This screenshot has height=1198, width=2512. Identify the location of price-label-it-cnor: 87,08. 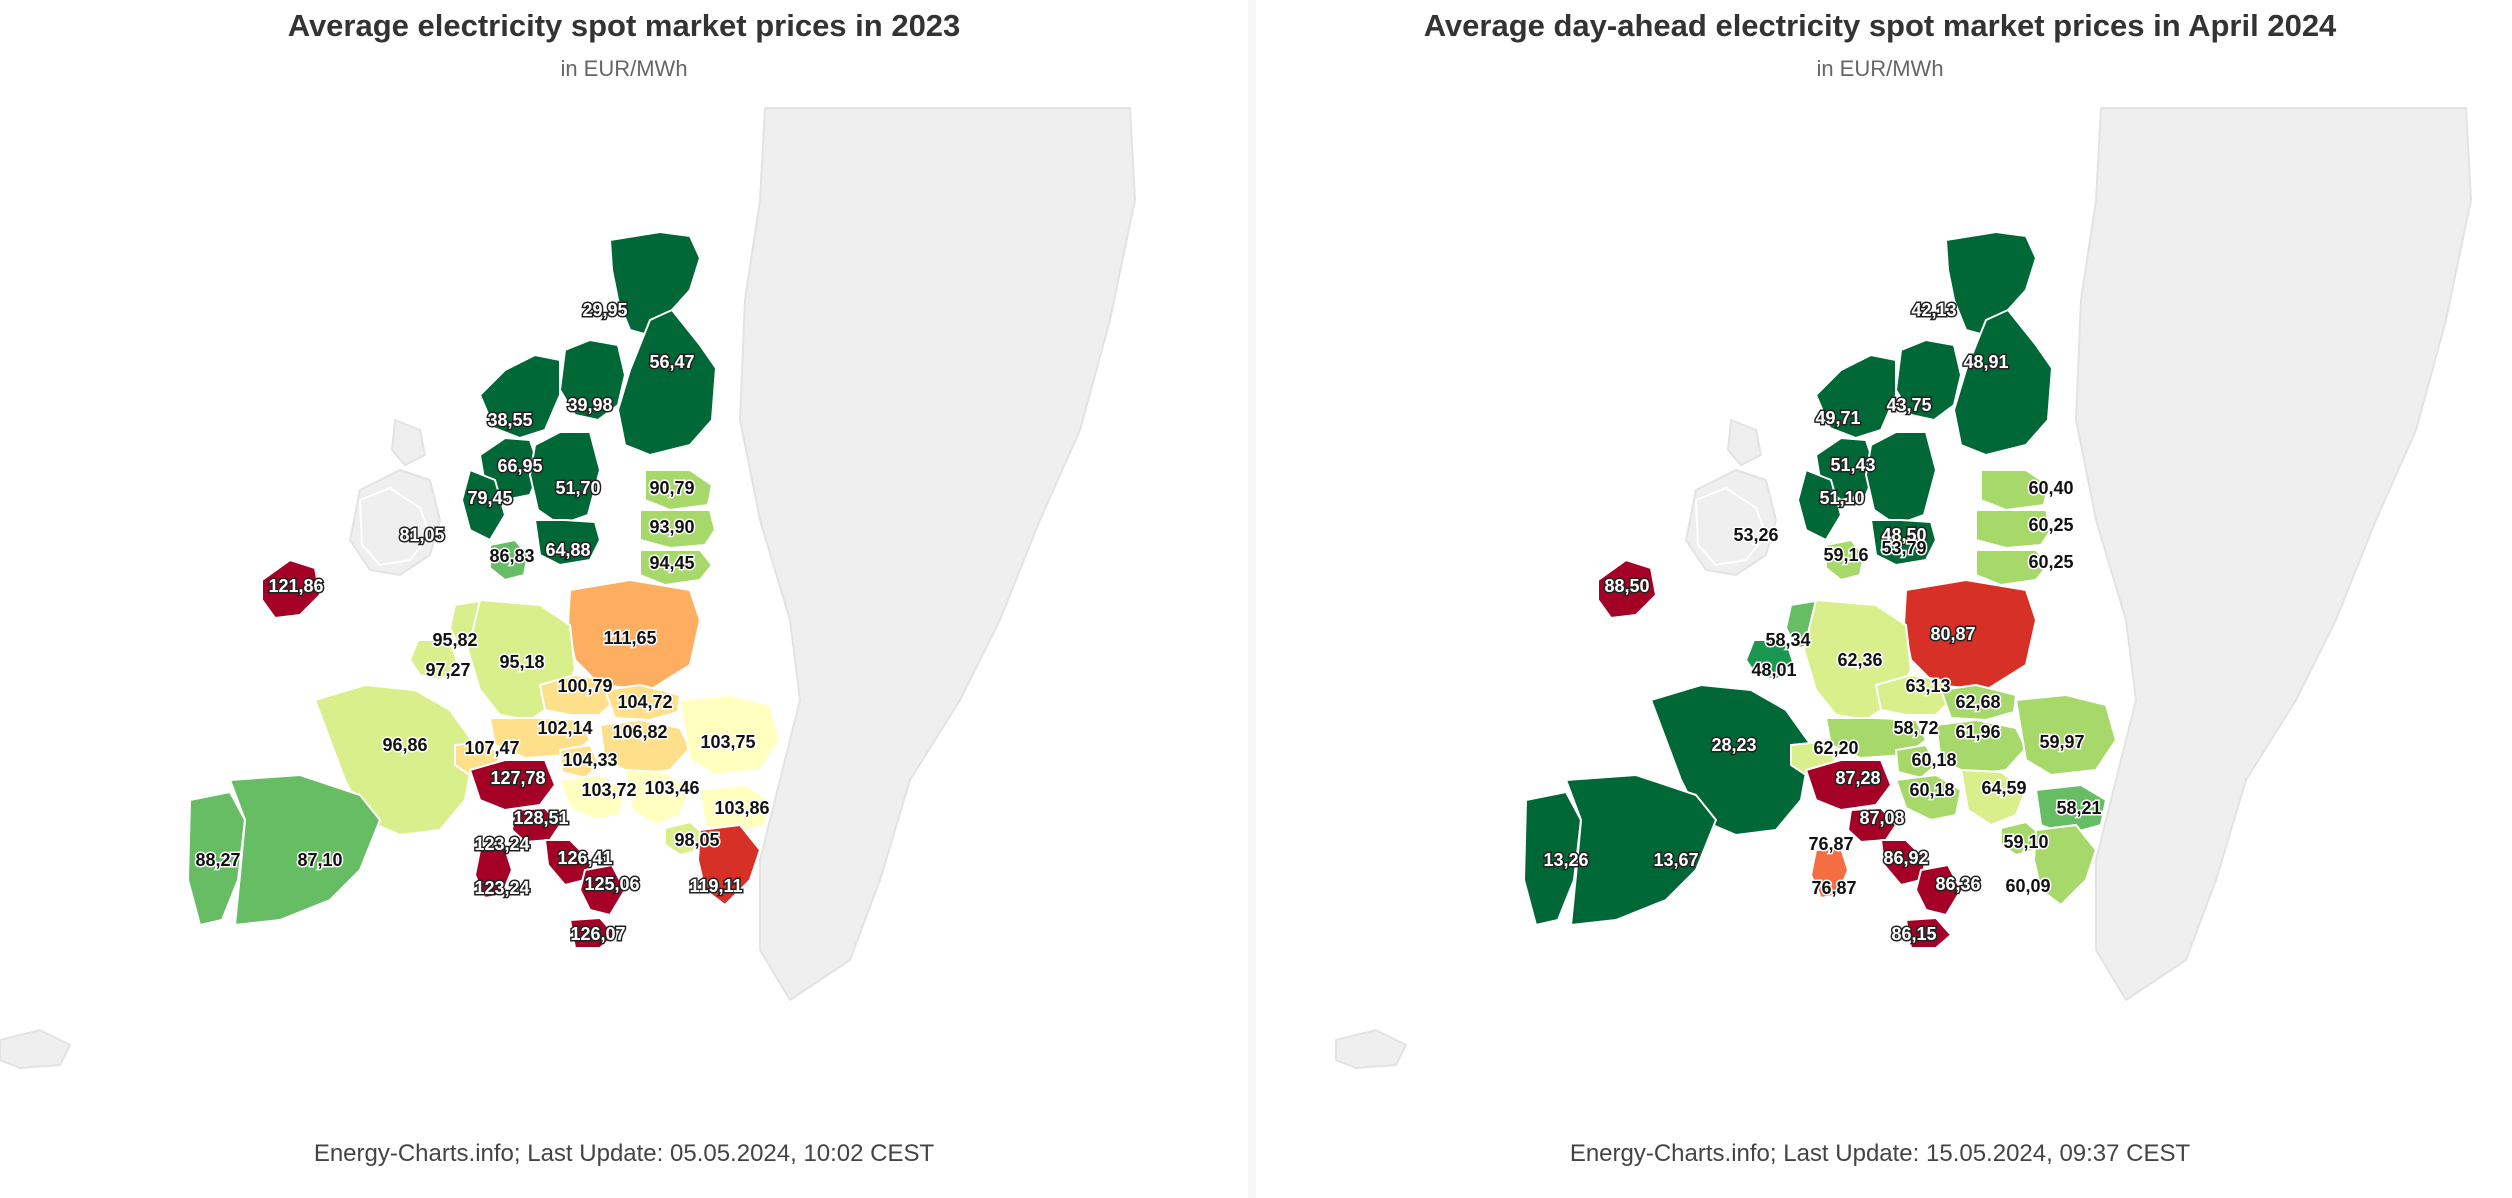
(1881, 818).